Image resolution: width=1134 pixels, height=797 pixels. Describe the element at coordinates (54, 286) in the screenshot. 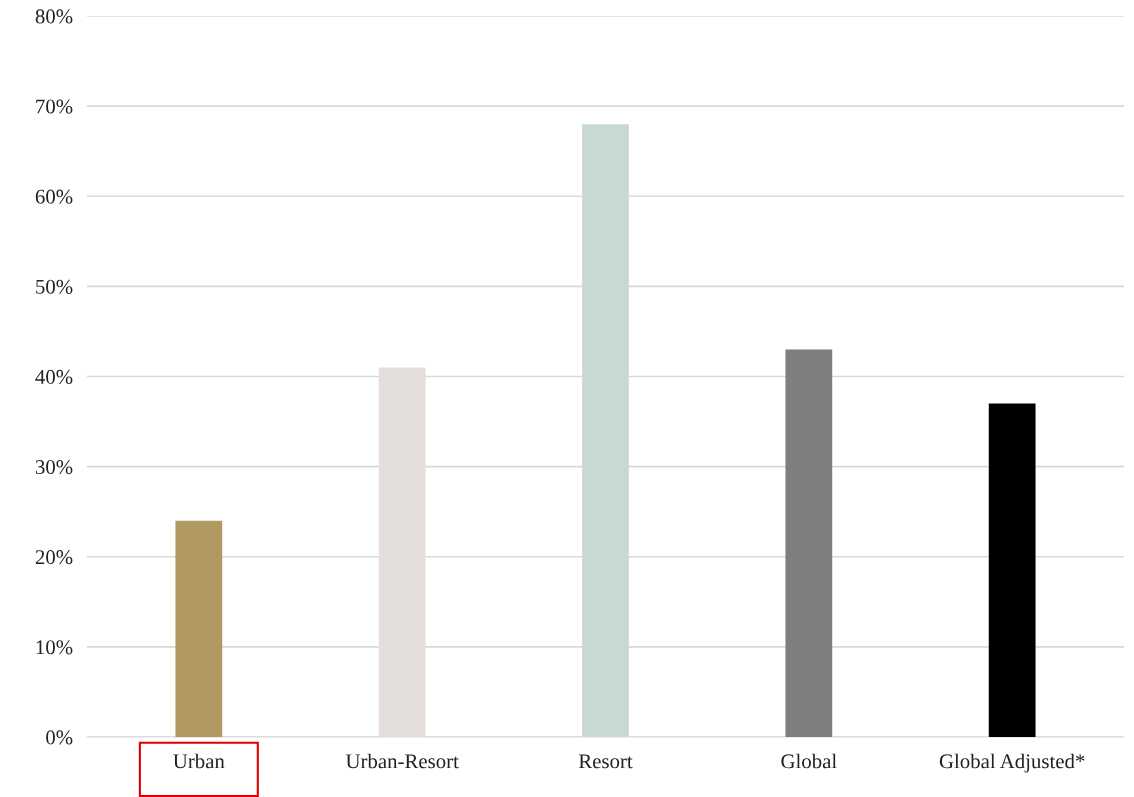

I see `y-tick-label: 50%` at that location.